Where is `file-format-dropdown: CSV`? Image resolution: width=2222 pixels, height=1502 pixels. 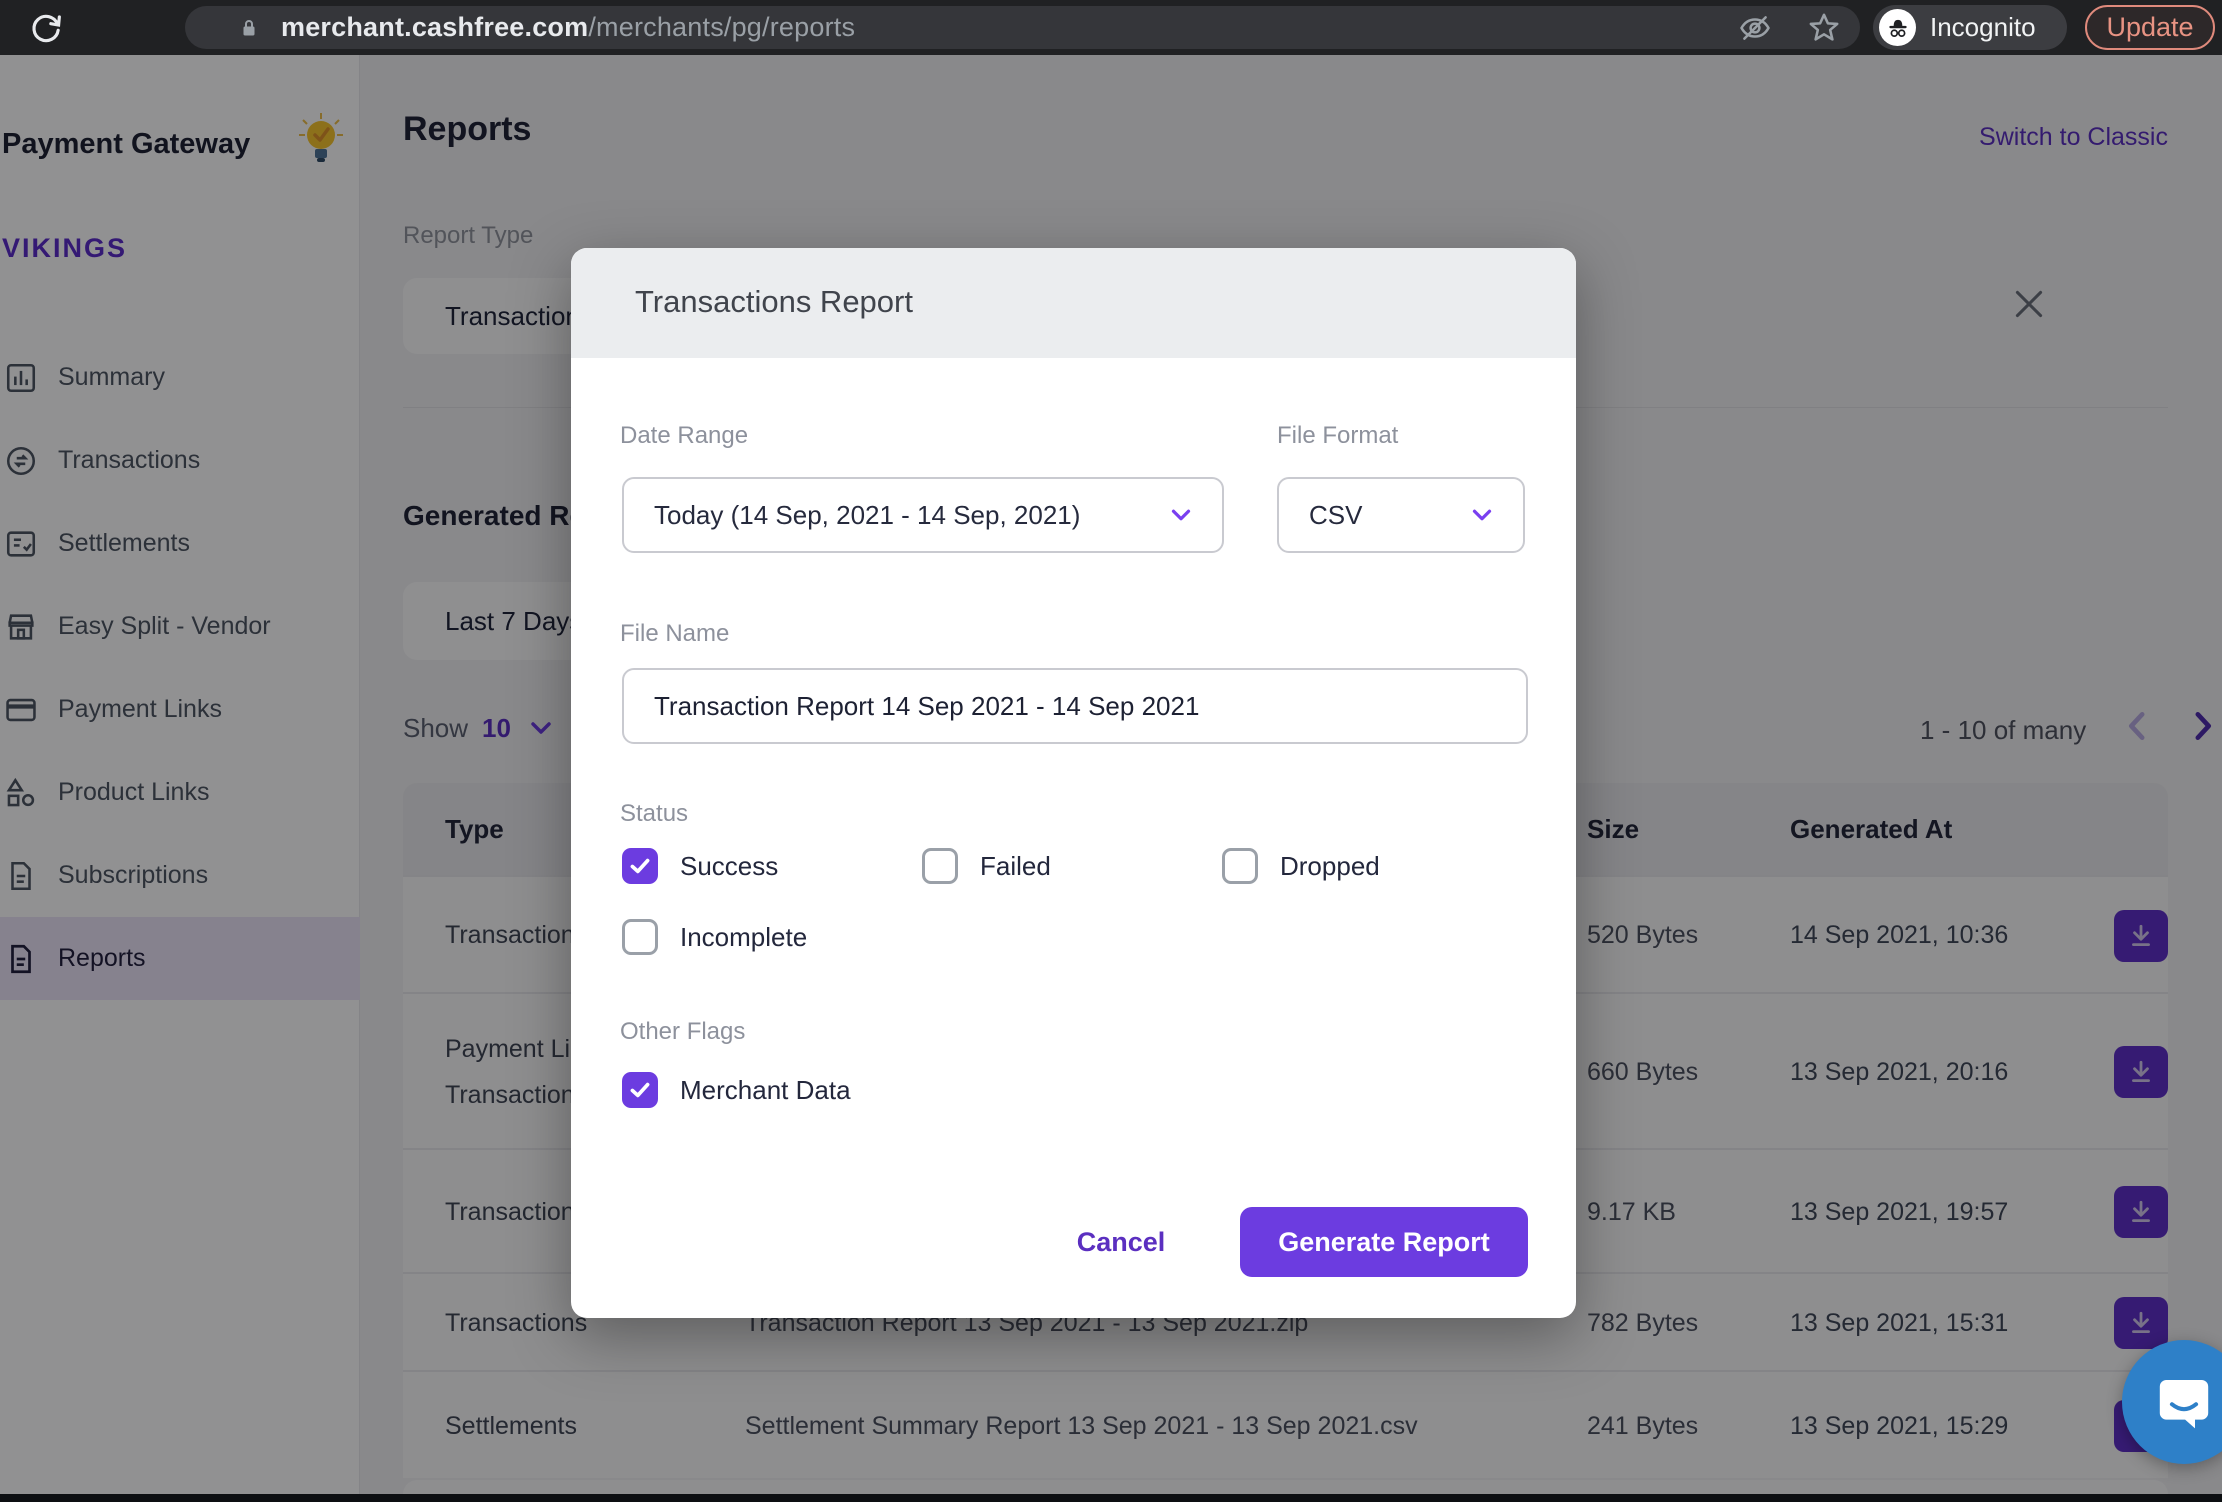 file-format-dropdown: CSV is located at coordinates (1401, 515).